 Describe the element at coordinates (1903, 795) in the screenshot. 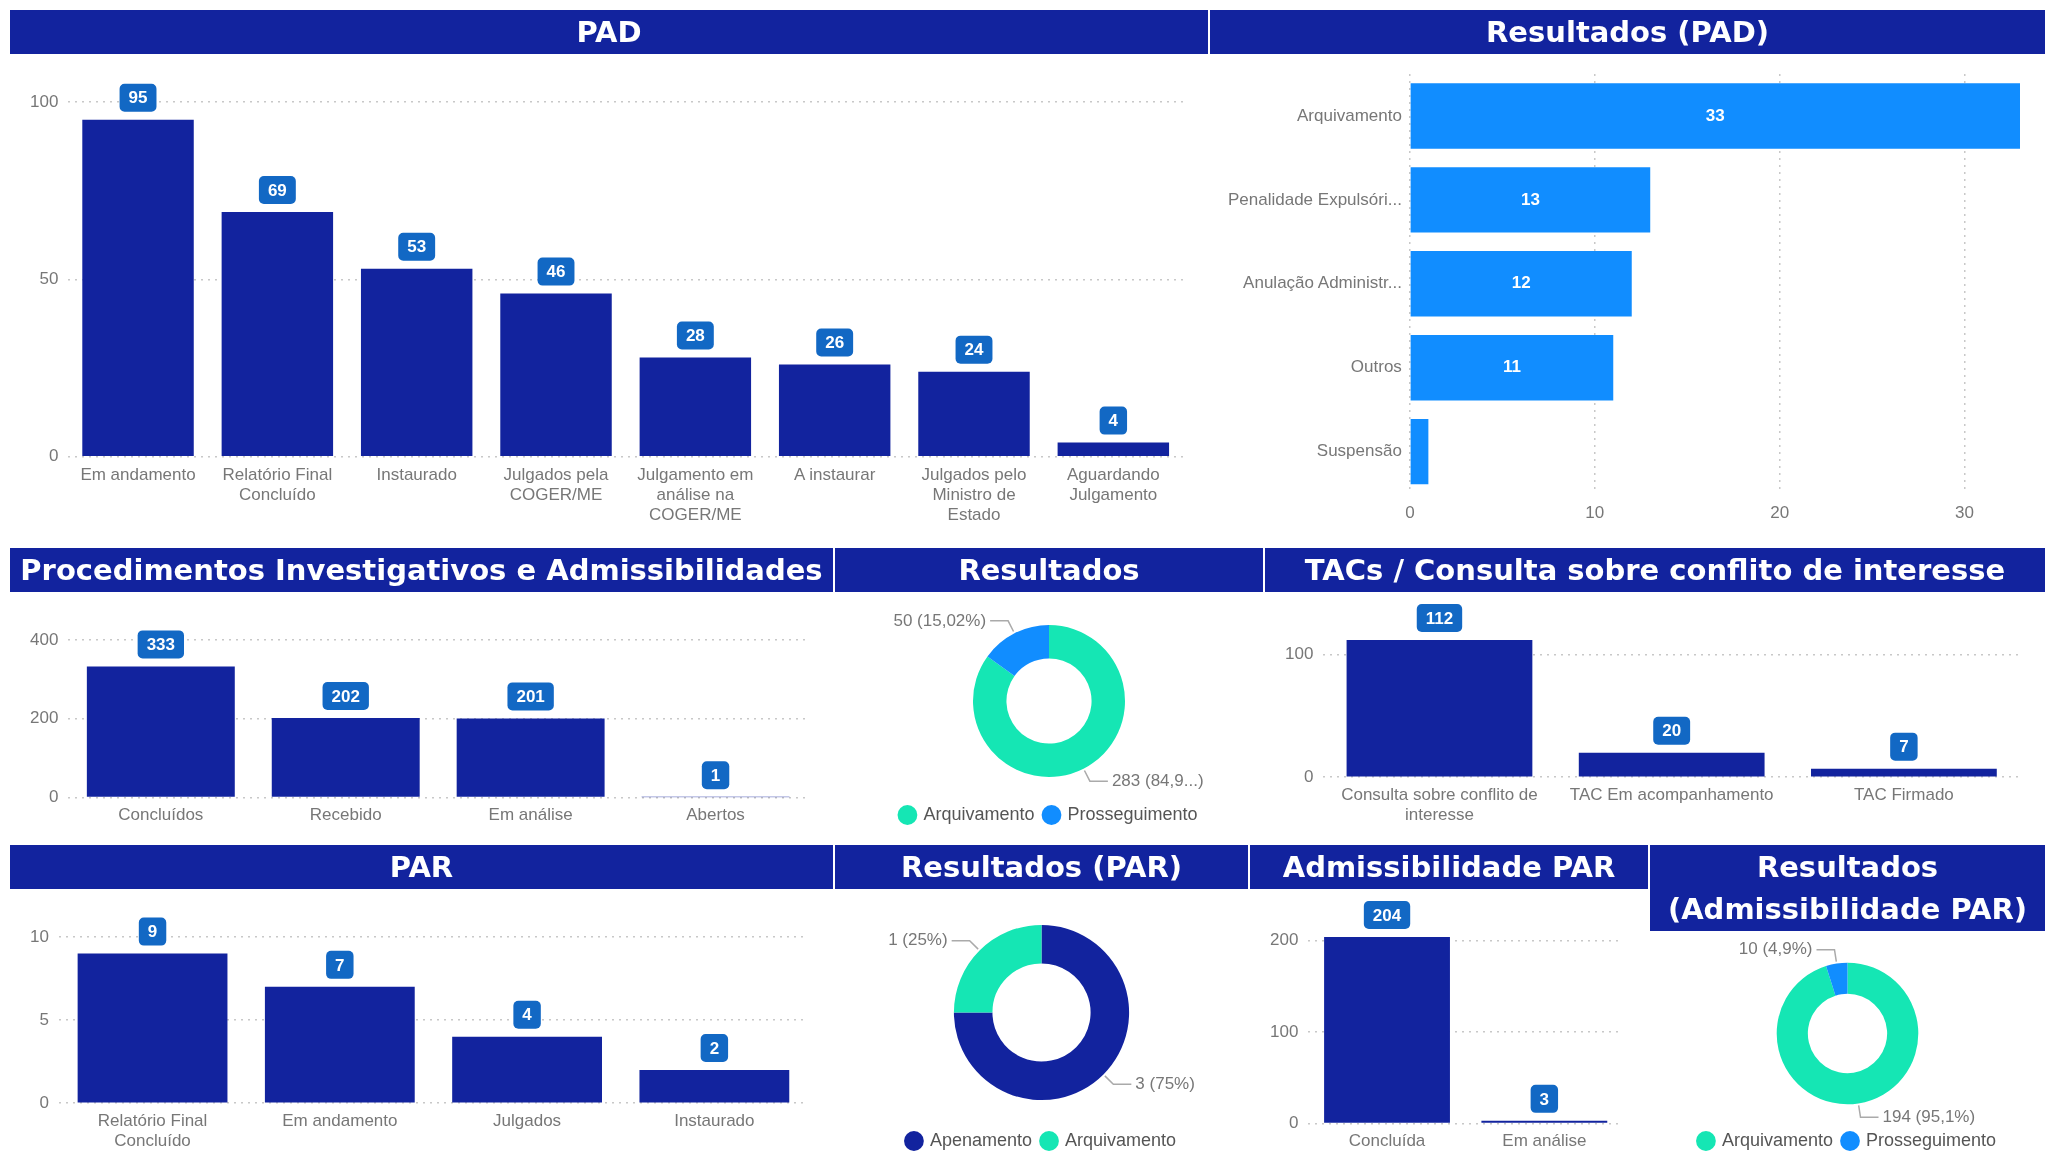

I see `x-tick-label: TAC Firmado` at that location.